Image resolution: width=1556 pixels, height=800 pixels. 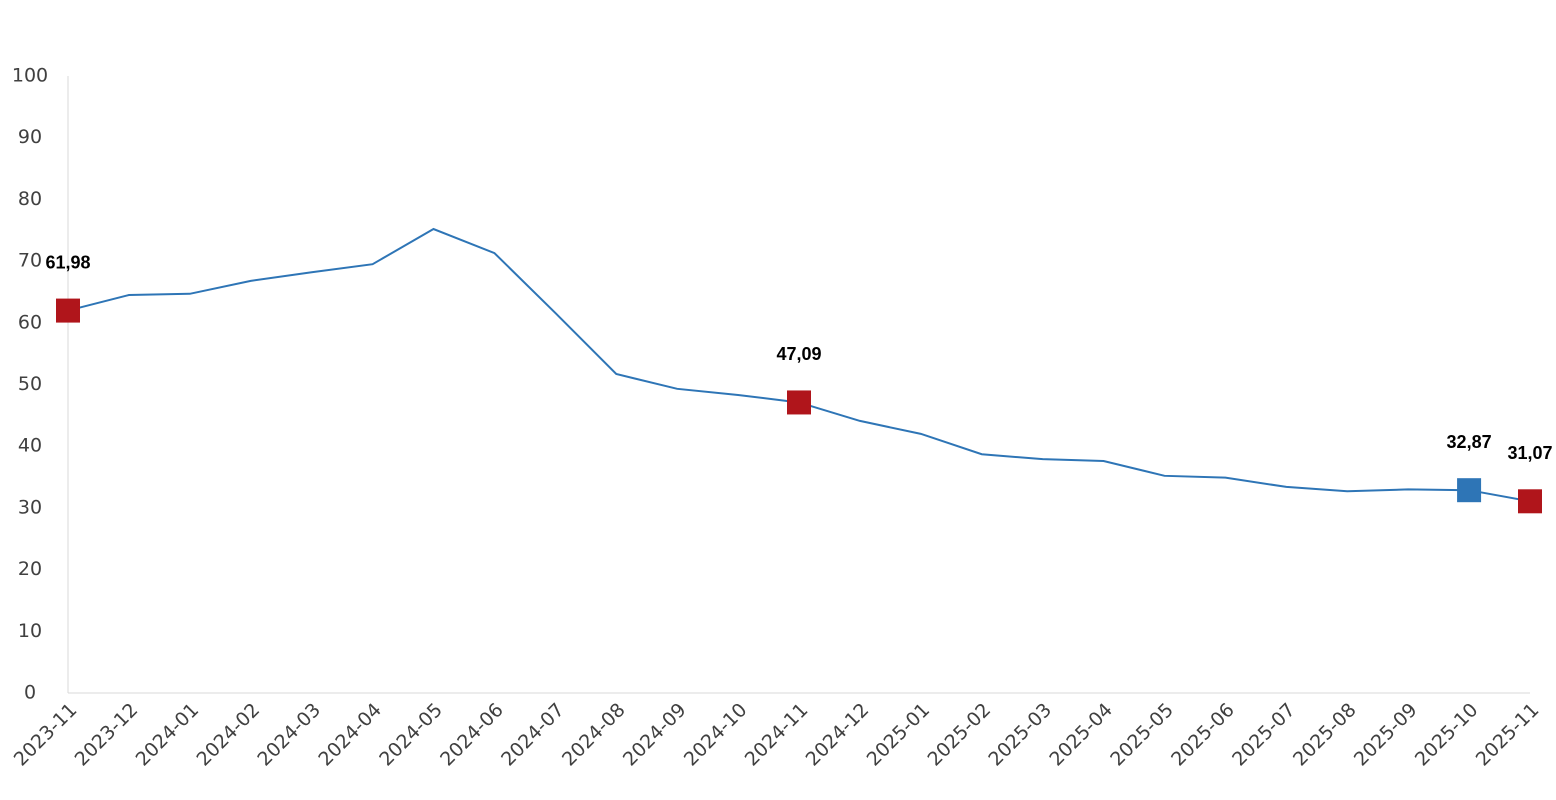 What do you see at coordinates (777, 735) in the screenshot?
I see `x-tick-label: 2024-11` at bounding box center [777, 735].